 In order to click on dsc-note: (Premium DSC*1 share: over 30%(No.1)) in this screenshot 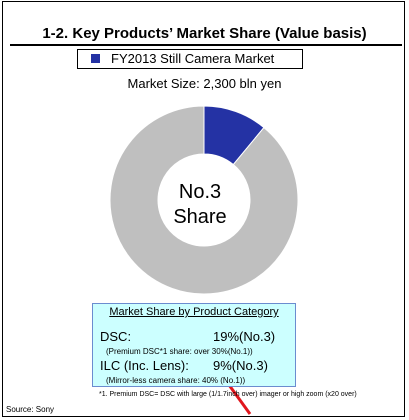, I will do `click(179, 351)`.